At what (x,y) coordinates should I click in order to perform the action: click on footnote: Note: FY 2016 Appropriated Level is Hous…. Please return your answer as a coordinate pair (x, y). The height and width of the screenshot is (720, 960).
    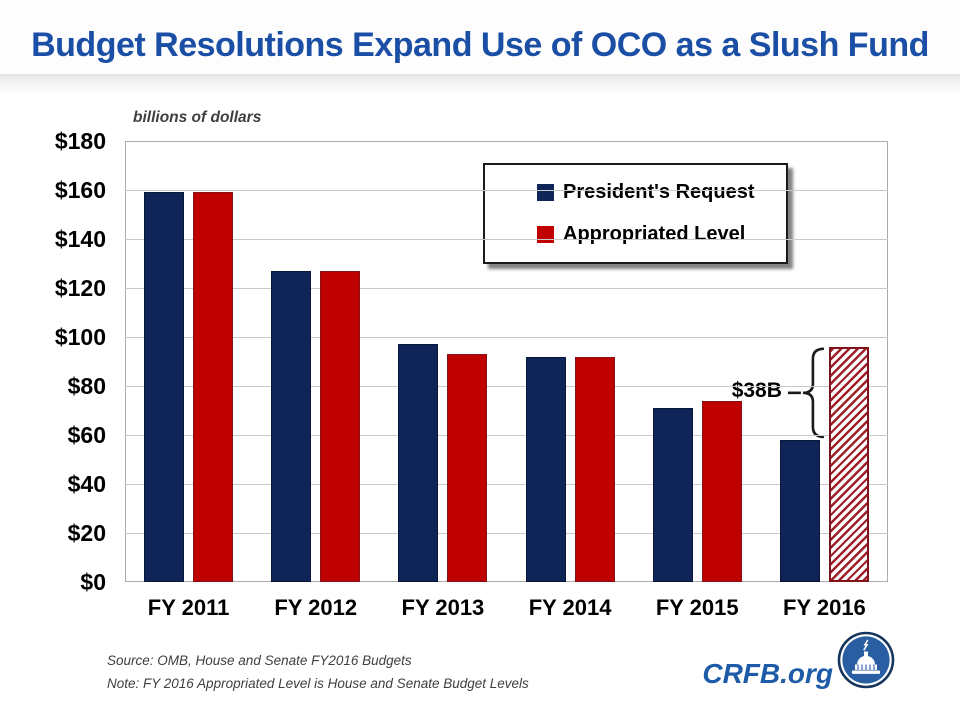
    Looking at the image, I should click on (318, 683).